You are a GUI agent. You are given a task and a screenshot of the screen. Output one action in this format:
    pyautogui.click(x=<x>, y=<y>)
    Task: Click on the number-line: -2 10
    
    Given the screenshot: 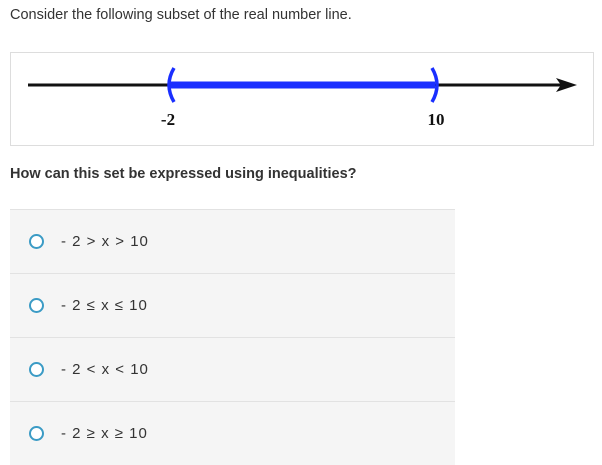 What is the action you would take?
    pyautogui.click(x=302, y=98)
    